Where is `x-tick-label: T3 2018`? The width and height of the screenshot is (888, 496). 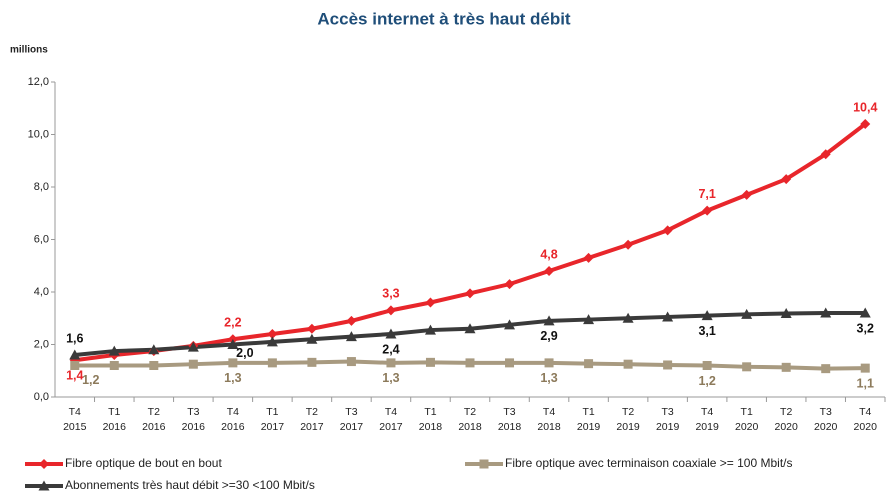 x-tick-label: T3 2018 is located at coordinates (510, 419).